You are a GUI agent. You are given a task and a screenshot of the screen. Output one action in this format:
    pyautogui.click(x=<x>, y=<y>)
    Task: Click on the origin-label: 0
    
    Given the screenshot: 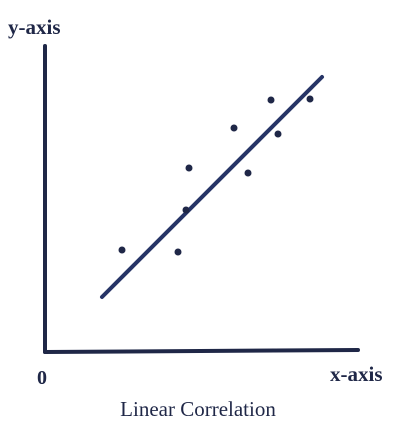 What is the action you would take?
    pyautogui.click(x=42, y=378)
    